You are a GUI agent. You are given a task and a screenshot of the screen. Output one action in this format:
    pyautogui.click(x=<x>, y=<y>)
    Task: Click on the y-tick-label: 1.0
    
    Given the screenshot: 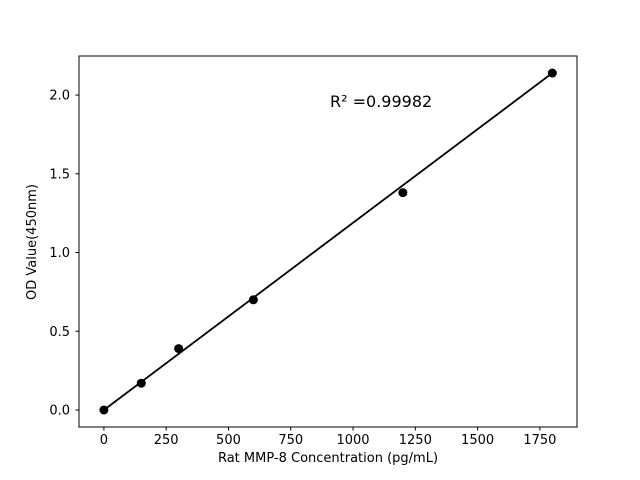 What is the action you would take?
    pyautogui.click(x=59, y=253)
    